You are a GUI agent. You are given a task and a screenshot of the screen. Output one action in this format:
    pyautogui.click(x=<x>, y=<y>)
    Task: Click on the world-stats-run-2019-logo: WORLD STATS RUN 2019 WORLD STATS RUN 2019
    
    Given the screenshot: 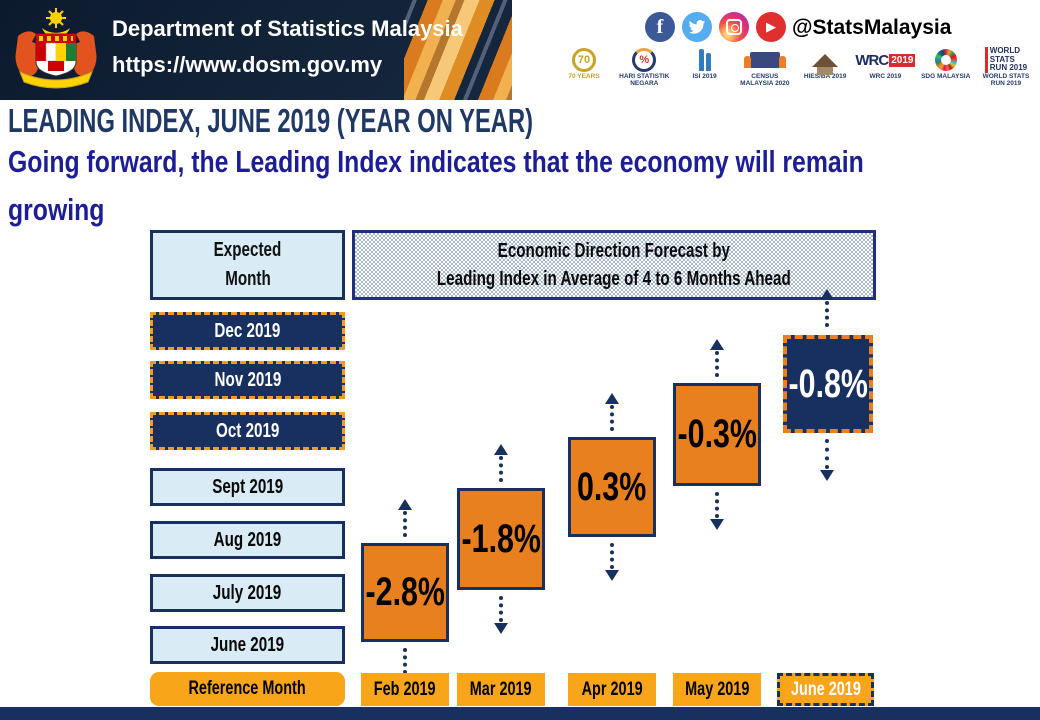 What is the action you would take?
    pyautogui.click(x=1006, y=67)
    